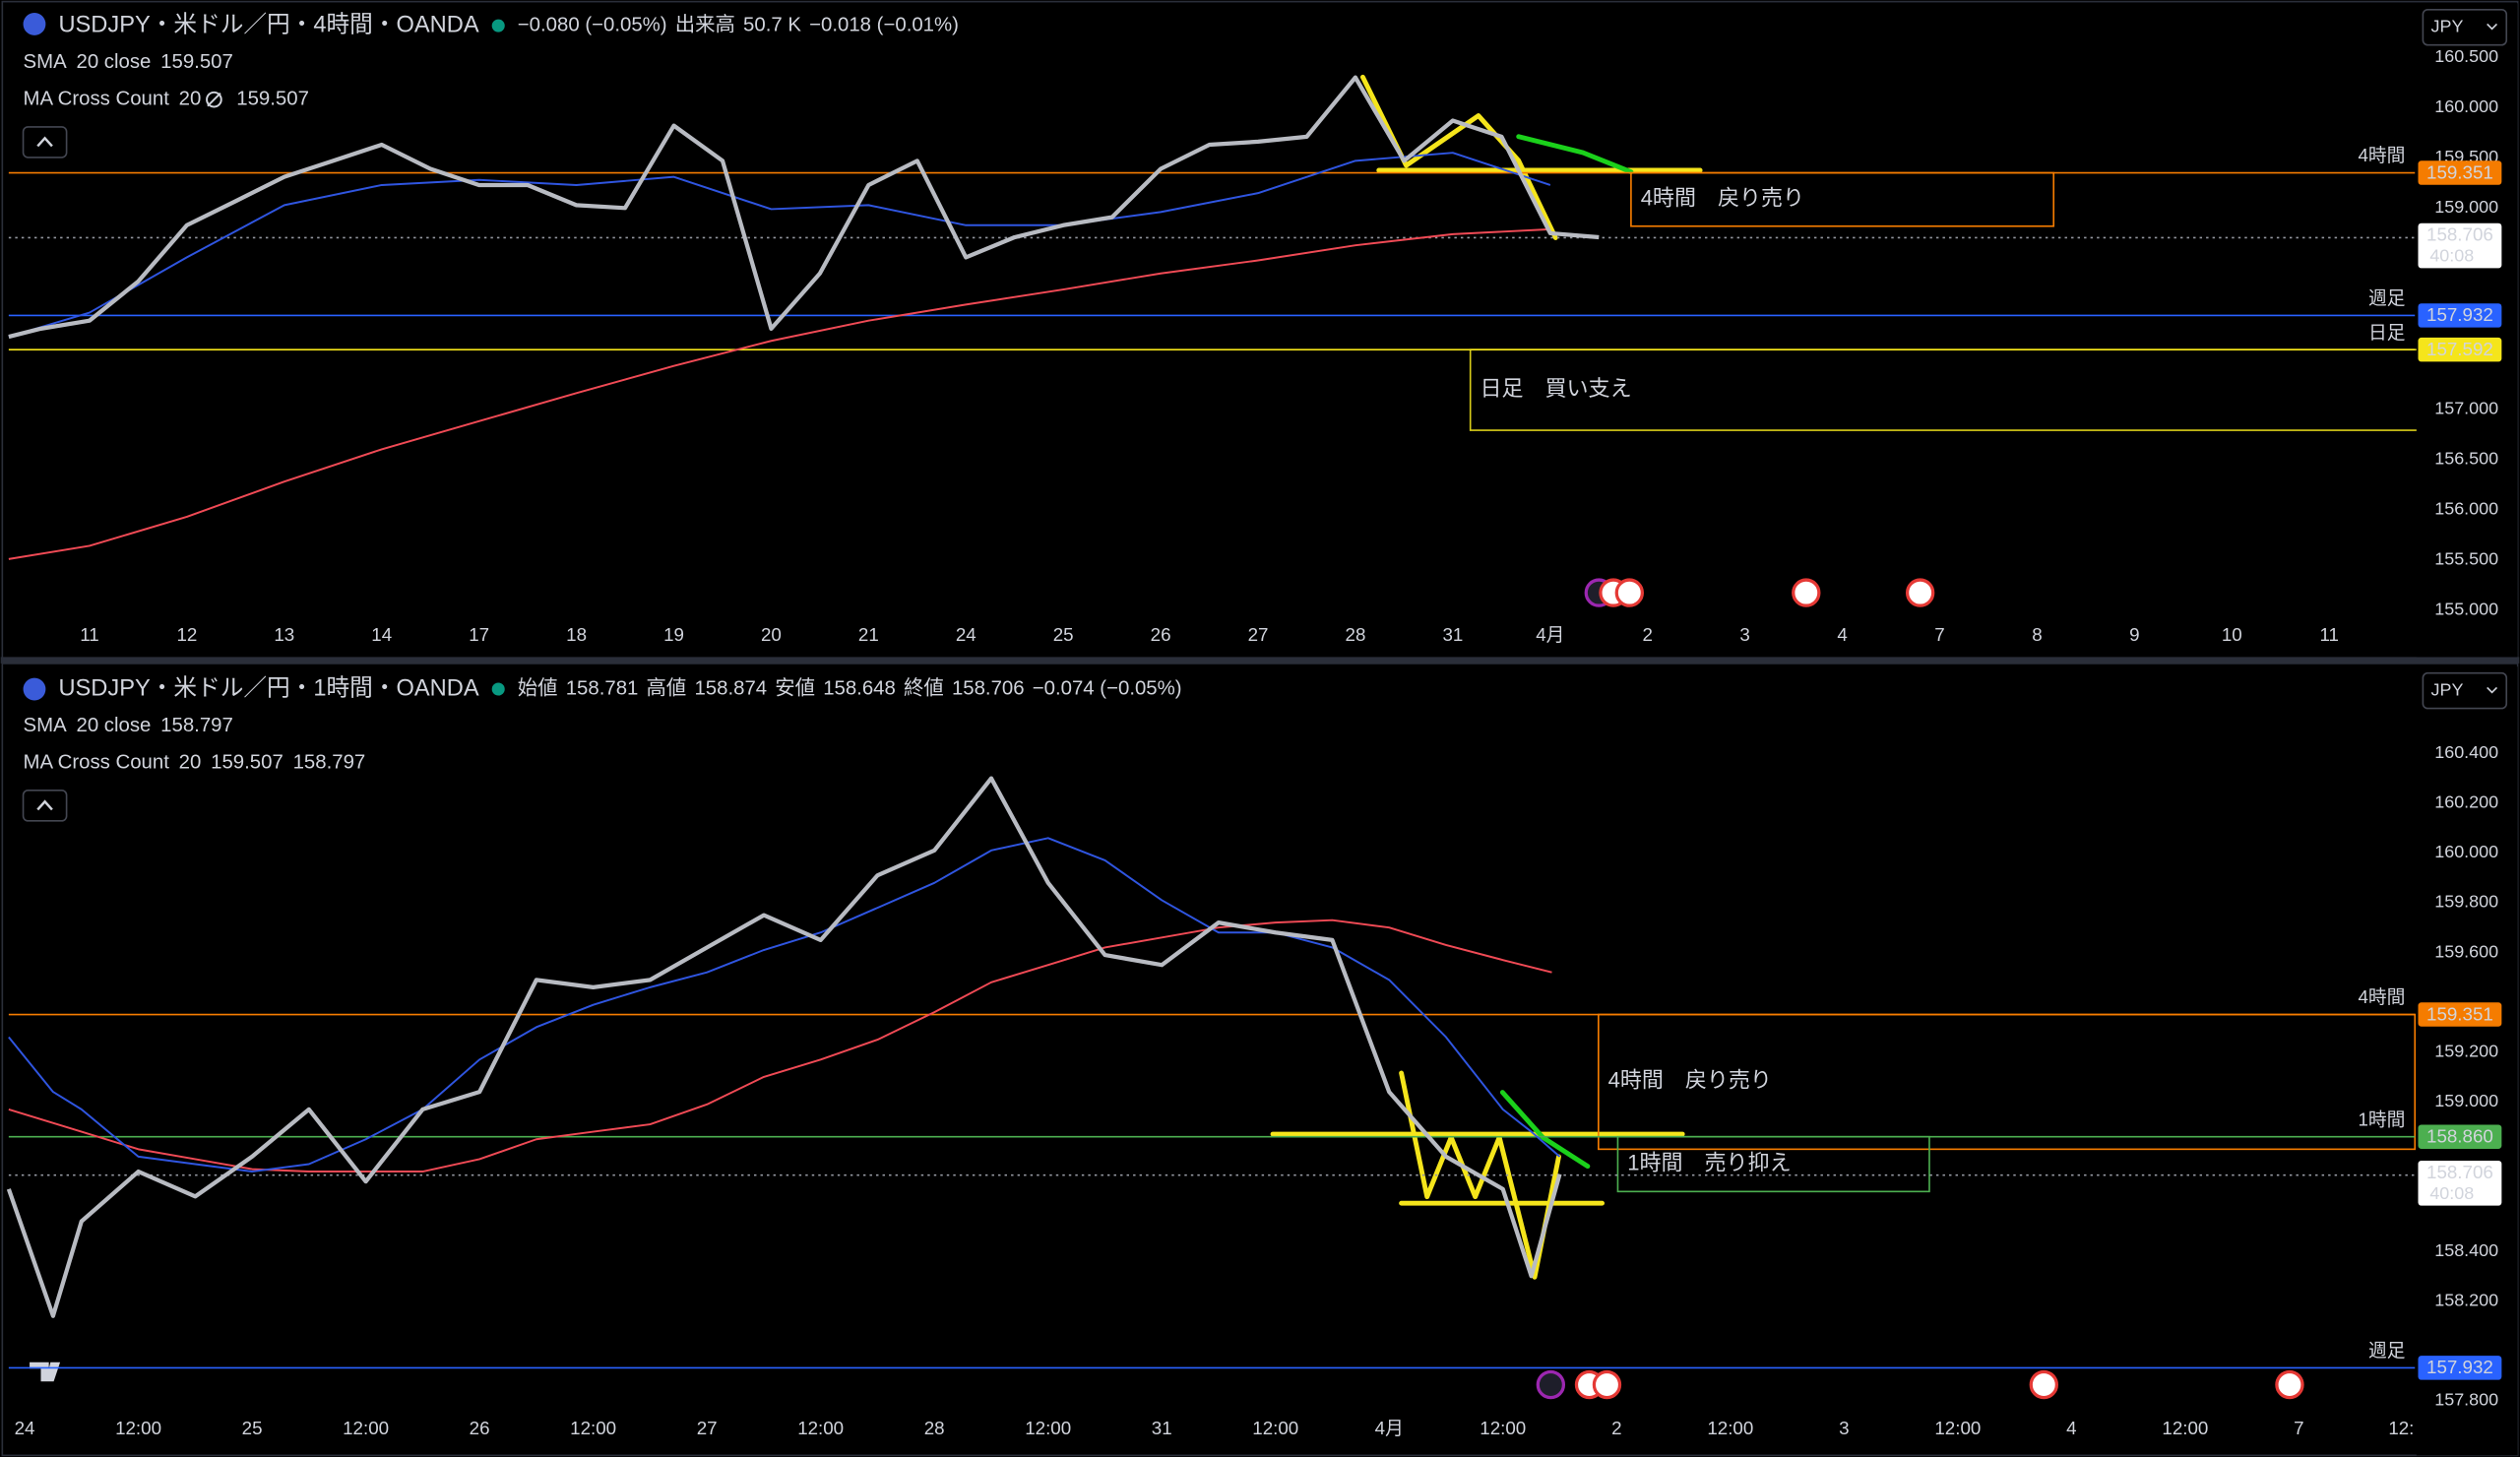 The height and width of the screenshot is (1457, 2520). What do you see at coordinates (772, 24) in the screenshot?
I see `quote-text: 50.7 K` at bounding box center [772, 24].